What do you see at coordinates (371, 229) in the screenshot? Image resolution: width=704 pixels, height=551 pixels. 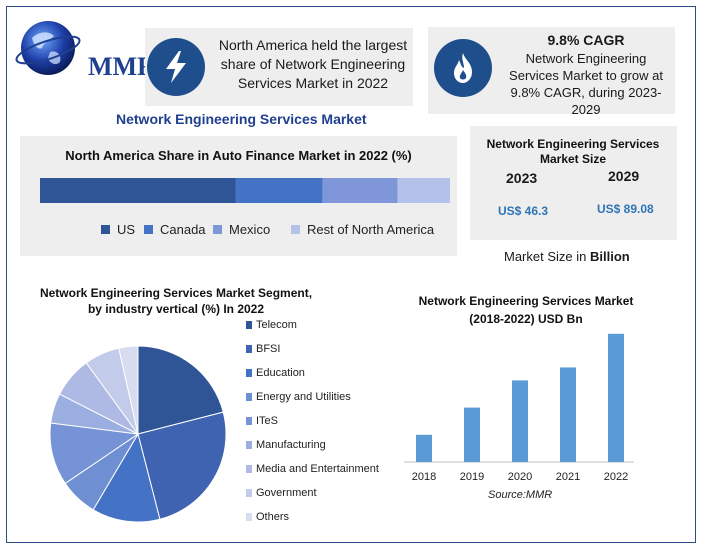 I see `na-legend-label: Rest of North America` at bounding box center [371, 229].